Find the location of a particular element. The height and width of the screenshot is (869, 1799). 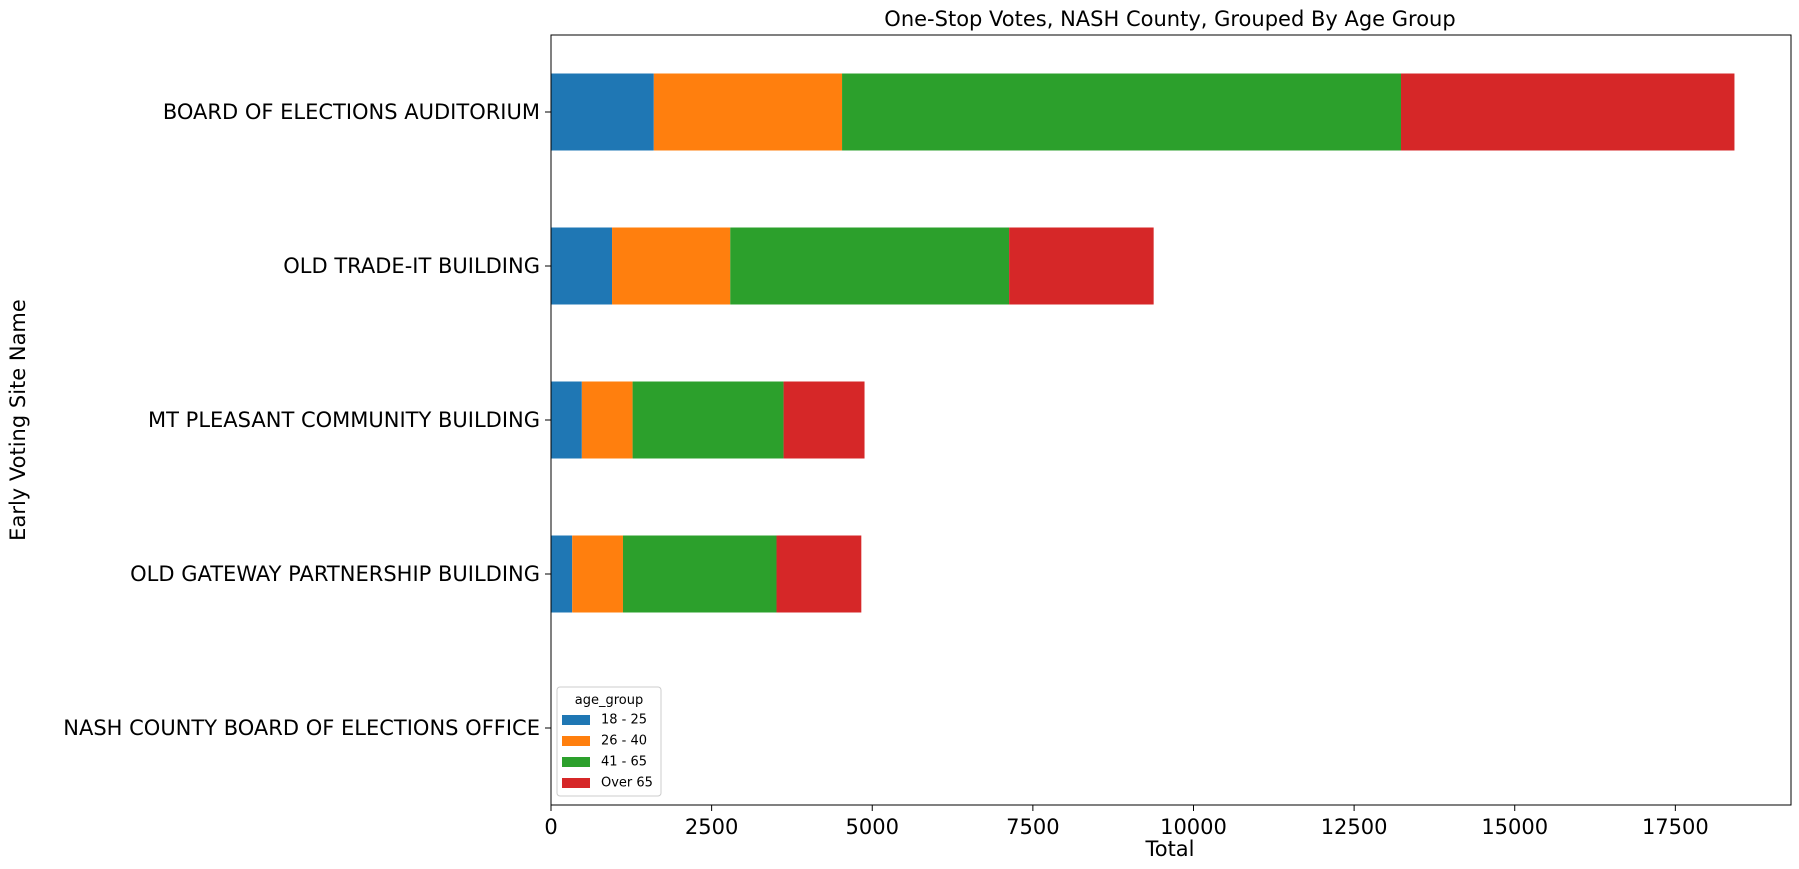

x-ticks: 0 2500 5000 7500 10000 12500 15000 17500 is located at coordinates (1126, 822).